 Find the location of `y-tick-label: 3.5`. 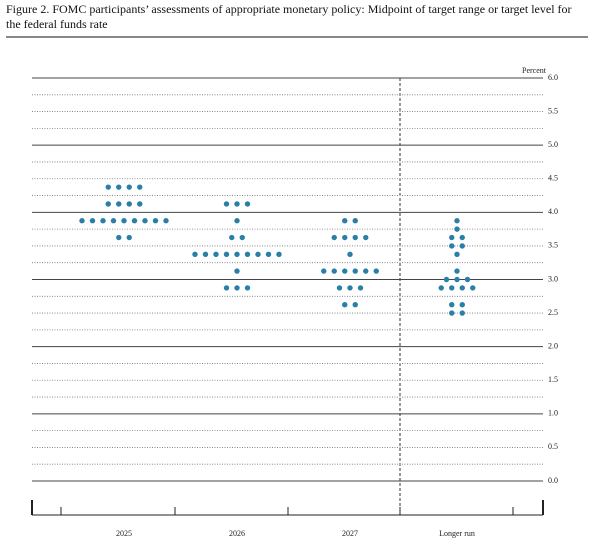

y-tick-label: 3.5 is located at coordinates (553, 245).